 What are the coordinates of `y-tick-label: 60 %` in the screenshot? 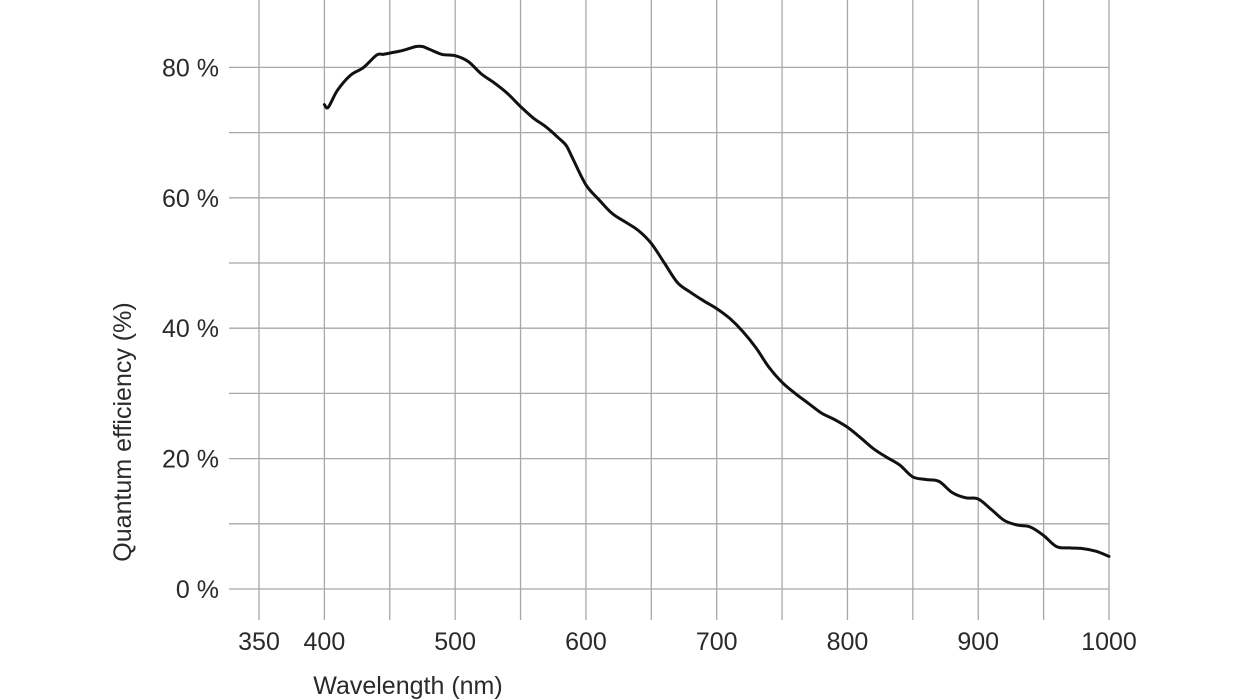 It's located at (190, 199).